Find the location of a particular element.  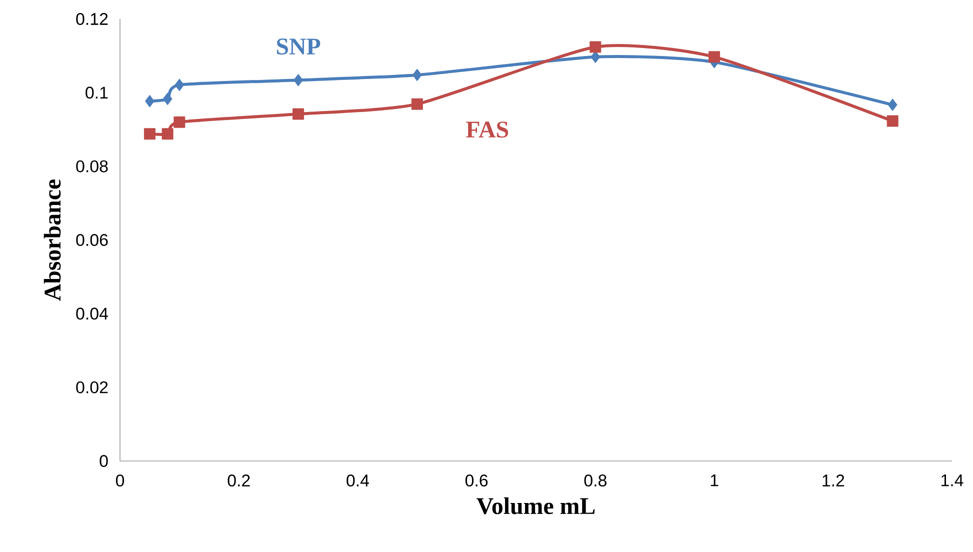

x-tick-label: 1.4 is located at coordinates (953, 480).